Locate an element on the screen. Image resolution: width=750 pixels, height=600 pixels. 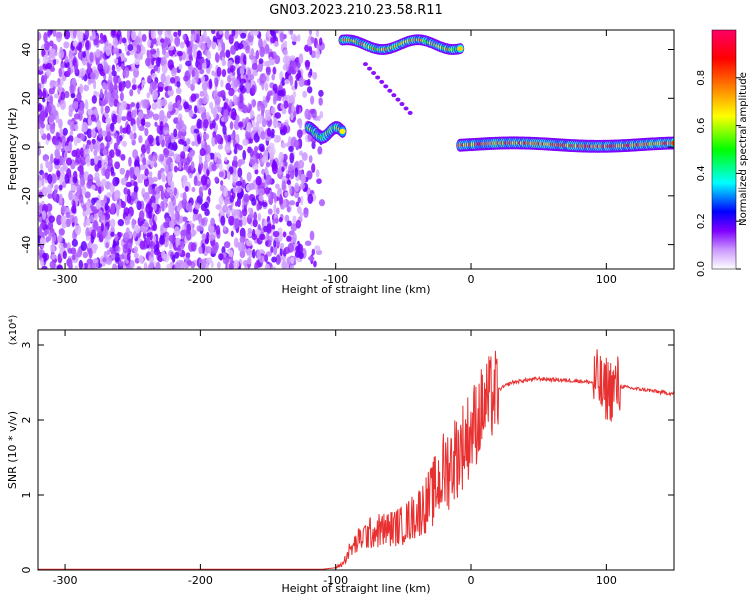
x-tick-label: -300 is located at coordinates (65, 279).